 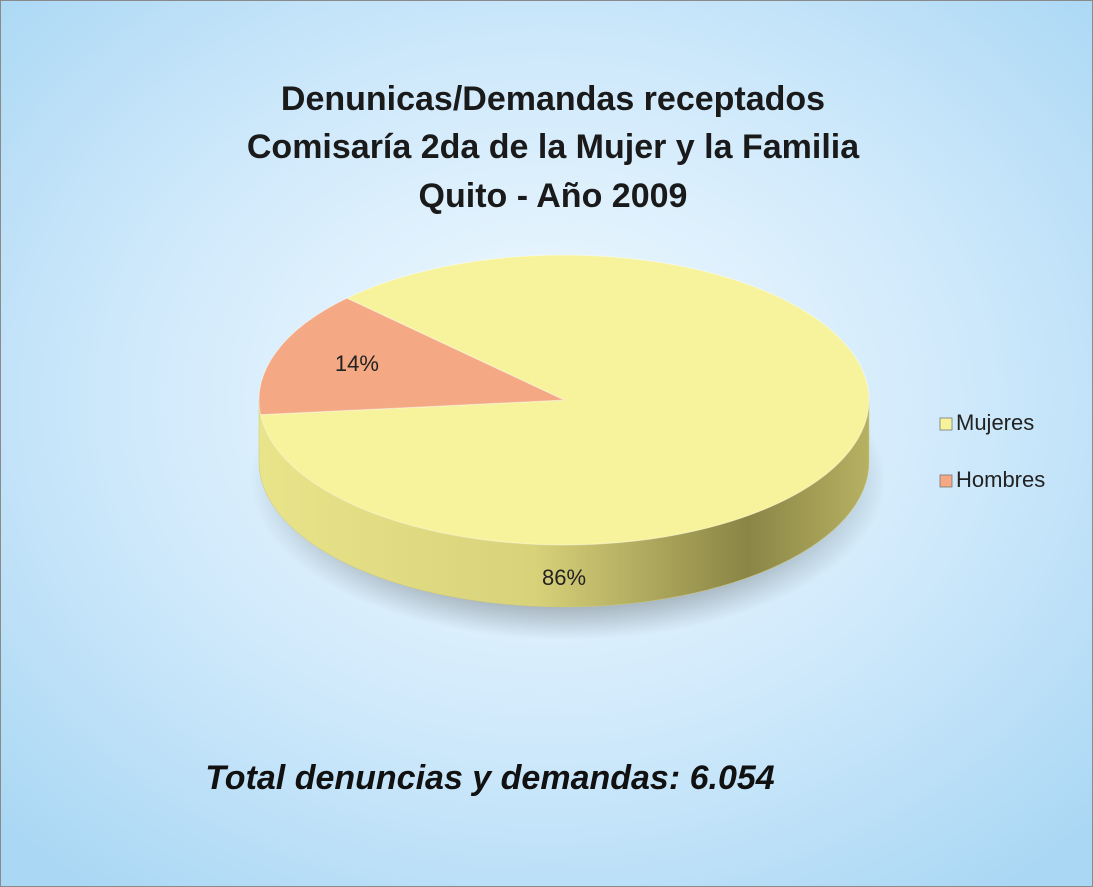 What do you see at coordinates (460, 470) in the screenshot?
I see `labels: 86% 14%` at bounding box center [460, 470].